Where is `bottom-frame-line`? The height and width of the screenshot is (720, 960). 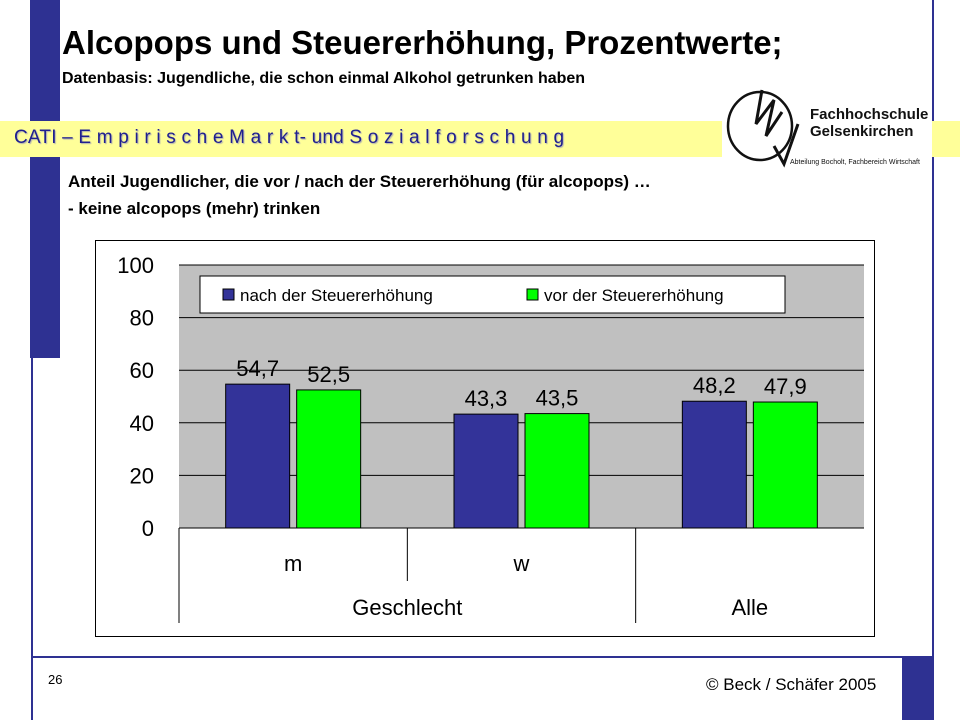 bottom-frame-line is located at coordinates (482, 657).